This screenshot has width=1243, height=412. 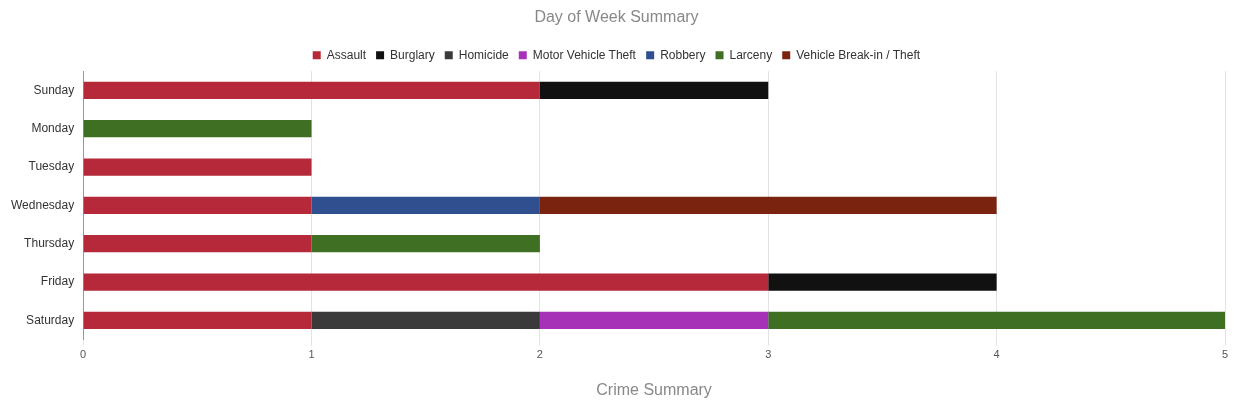 I want to click on legend-label: Assault, so click(x=346, y=54).